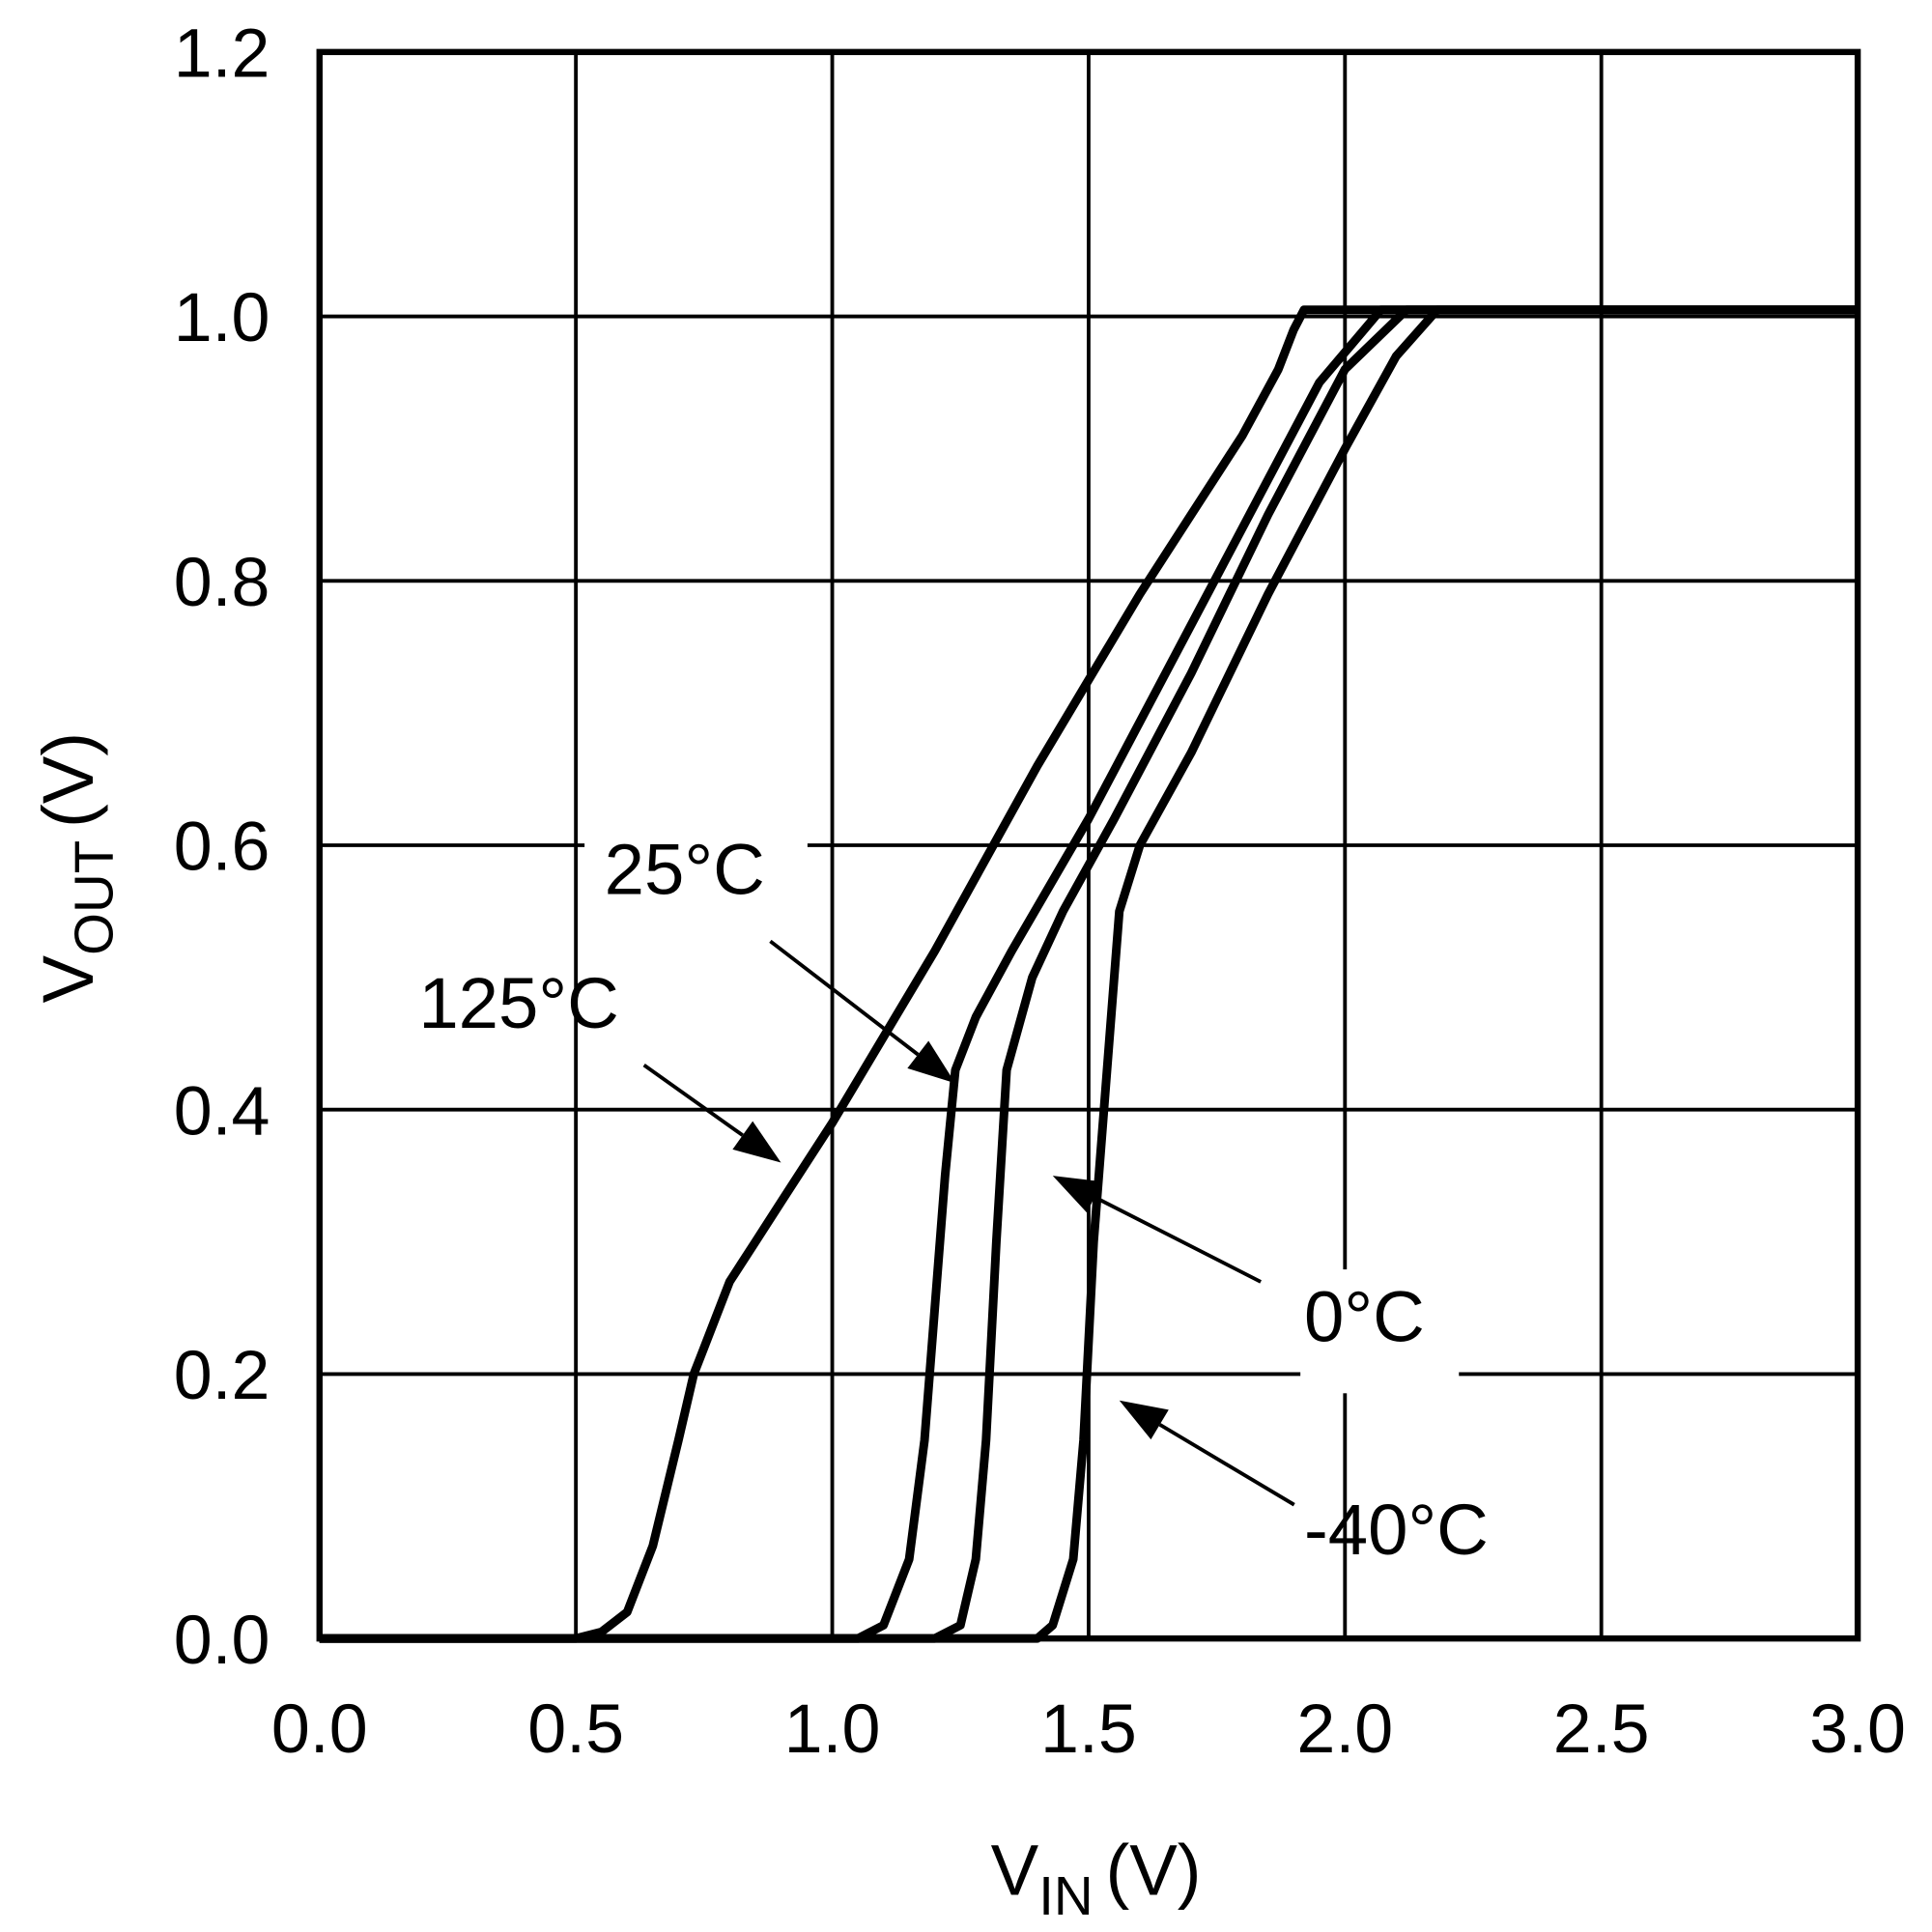 The image size is (1932, 1932). I want to click on annotation-25c: 25°C, so click(685, 870).